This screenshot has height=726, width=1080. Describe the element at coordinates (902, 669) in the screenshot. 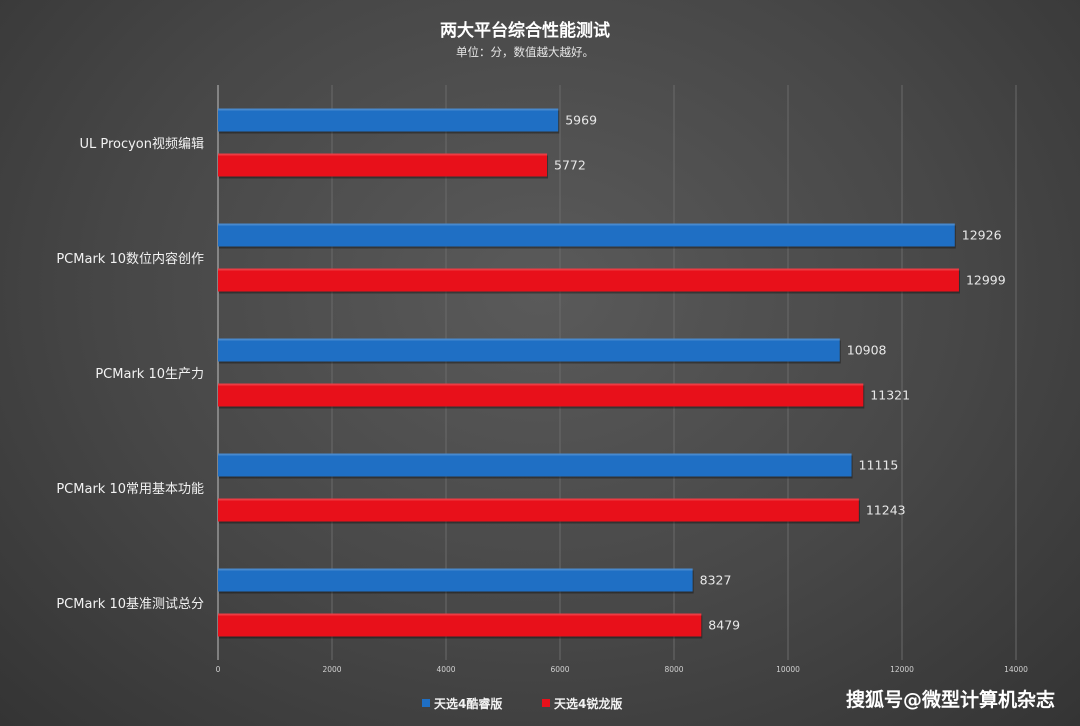

I see `x-tick-label: 12000` at that location.